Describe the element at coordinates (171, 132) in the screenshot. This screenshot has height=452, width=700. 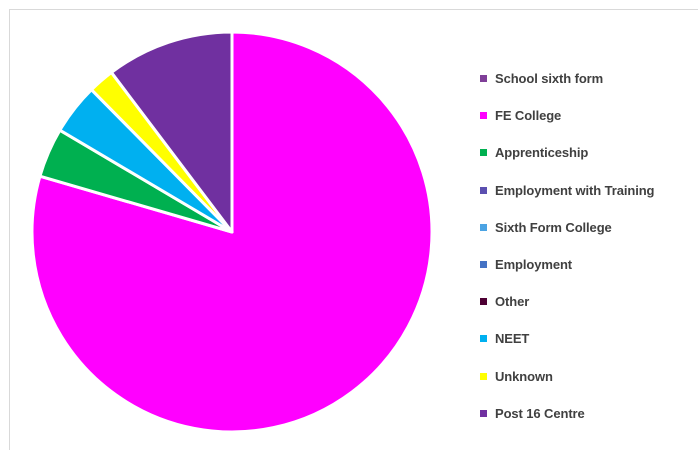
I see `pie-slice-post-16-centre` at that location.